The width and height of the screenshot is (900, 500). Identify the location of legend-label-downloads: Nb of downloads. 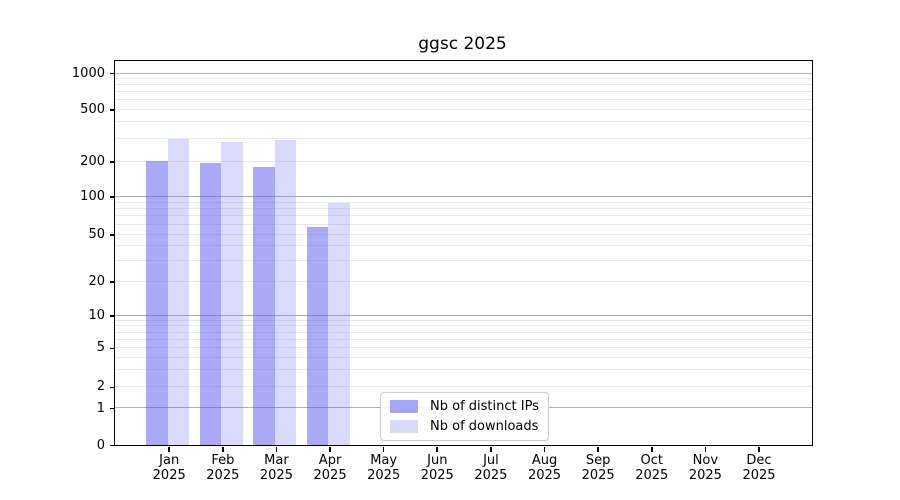
(484, 426).